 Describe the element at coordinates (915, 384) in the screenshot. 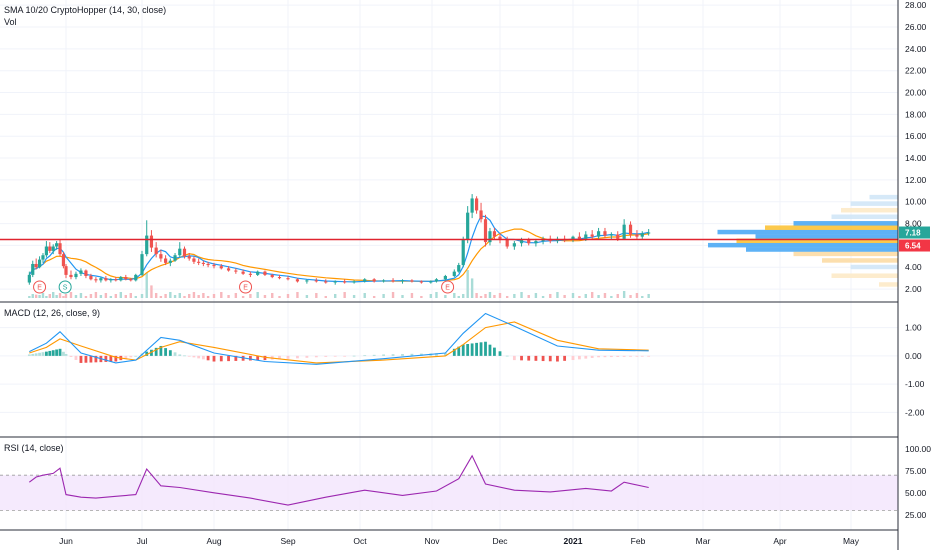

I see `macd-tick-label: -1.00` at that location.